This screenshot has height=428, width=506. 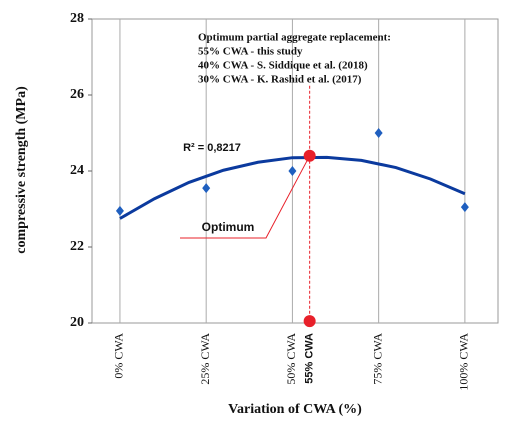 I want to click on x-tick-label: 25% CWA, so click(x=205, y=359).